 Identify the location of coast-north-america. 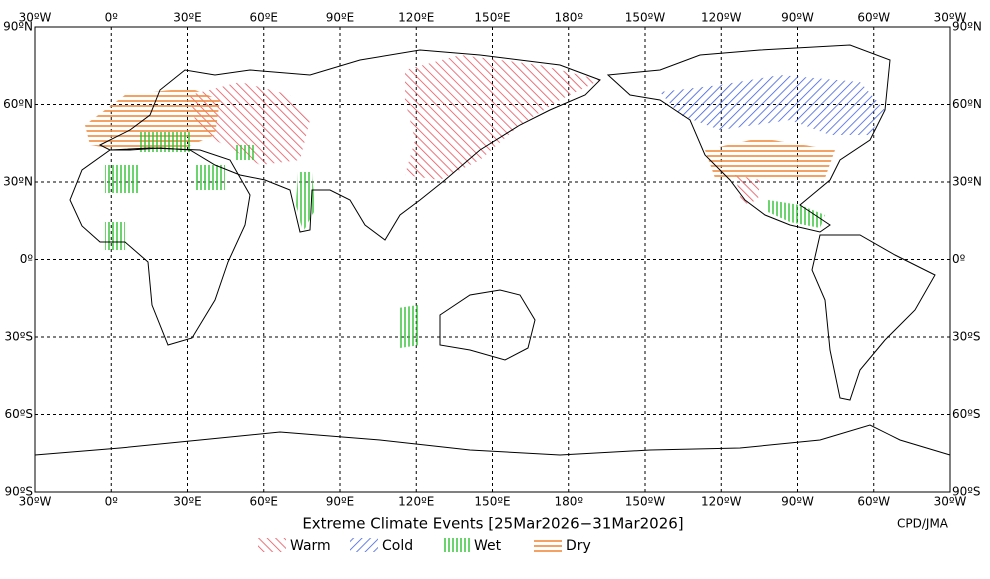
(748, 138).